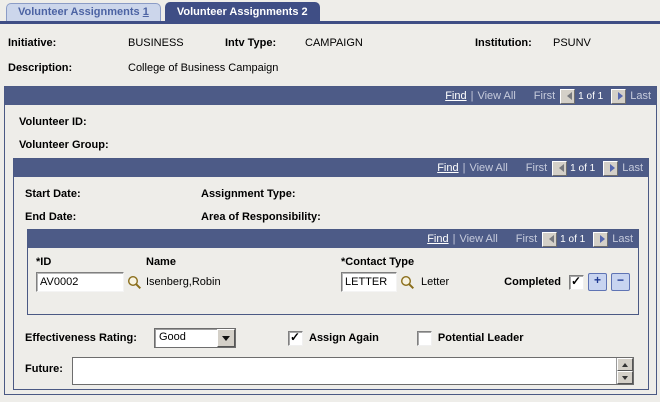 The width and height of the screenshot is (660, 402). Describe the element at coordinates (80, 12) in the screenshot. I see `tab-label: Volunteer Assignments` at that location.